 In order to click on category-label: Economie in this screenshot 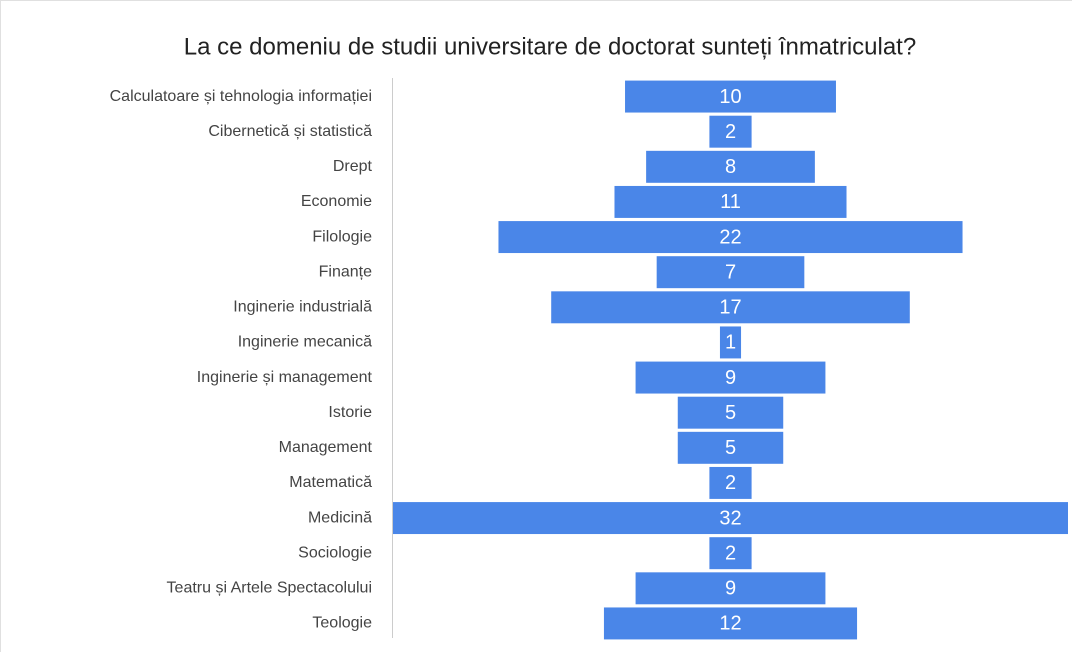, I will do `click(336, 201)`.